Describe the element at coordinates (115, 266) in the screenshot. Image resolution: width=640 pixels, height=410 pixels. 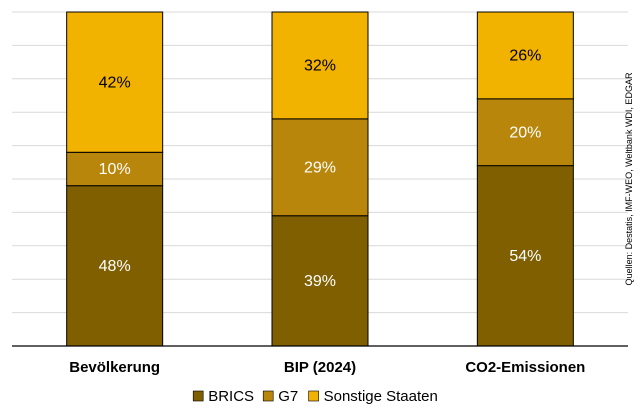
I see `data-label: 48%` at that location.